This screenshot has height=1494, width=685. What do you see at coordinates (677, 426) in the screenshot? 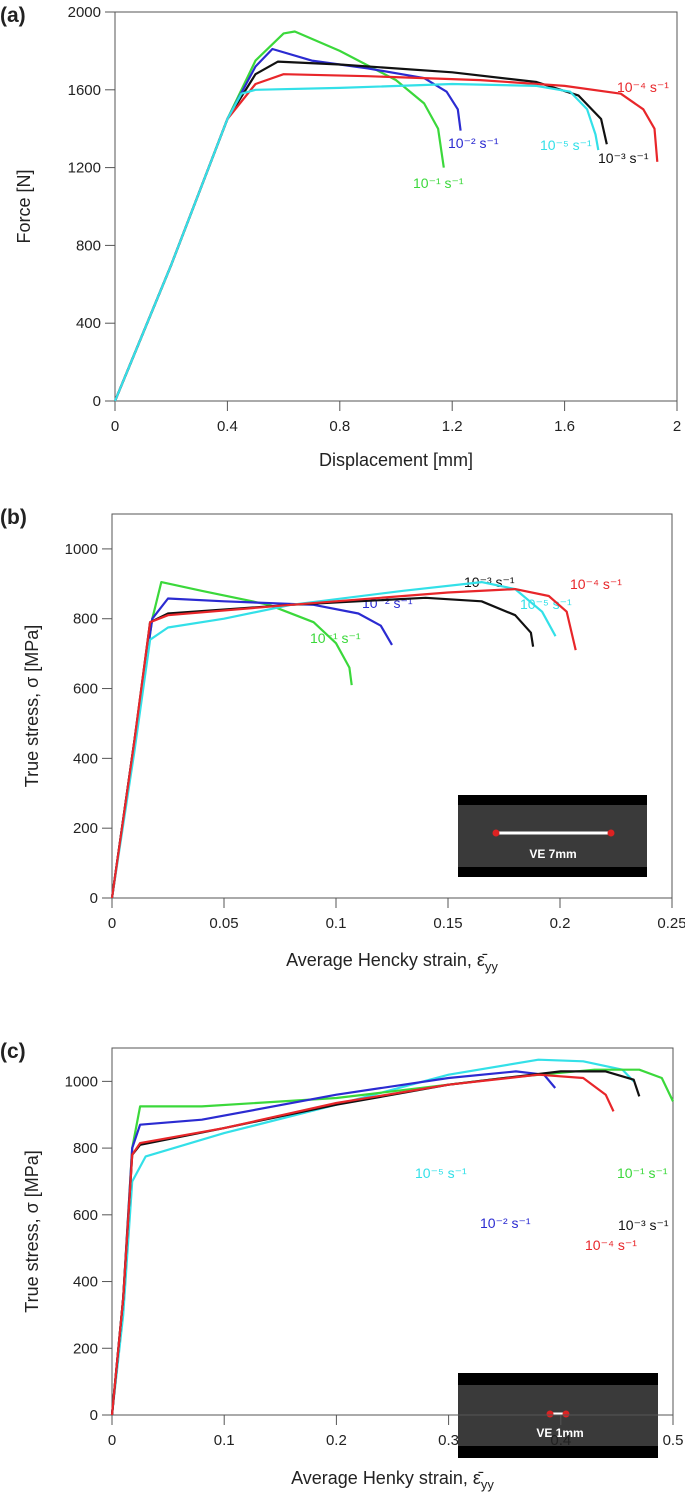
I see `x-tick-label: 2` at bounding box center [677, 426].